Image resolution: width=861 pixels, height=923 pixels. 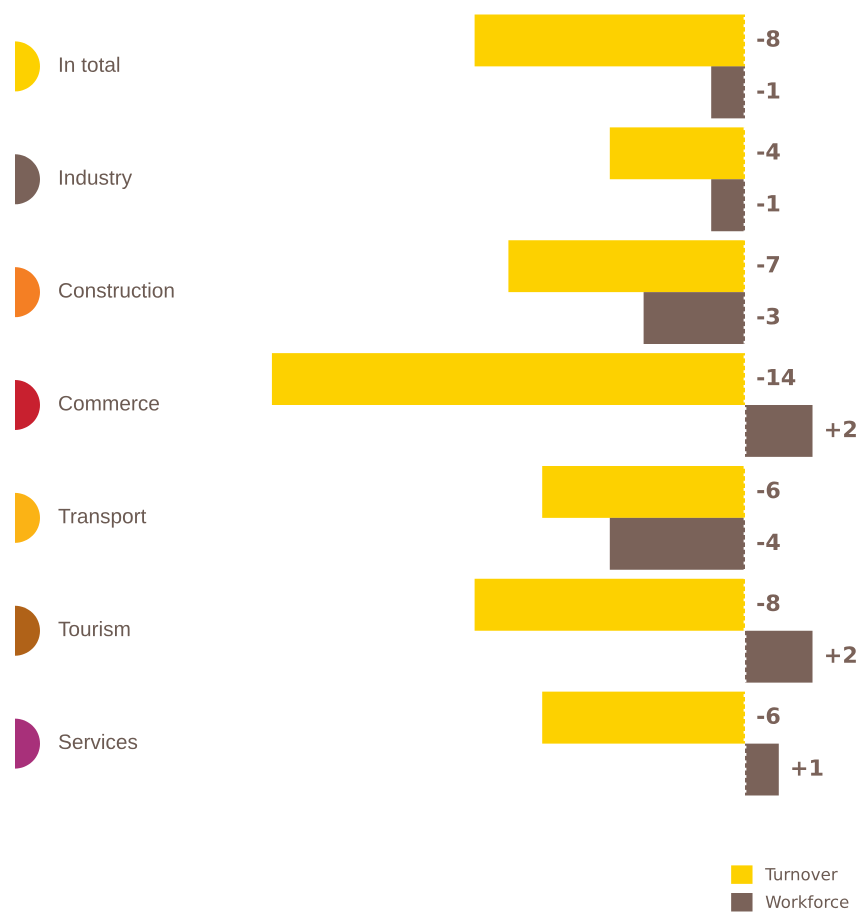 I want to click on y-tick-label: In total, so click(x=90, y=64).